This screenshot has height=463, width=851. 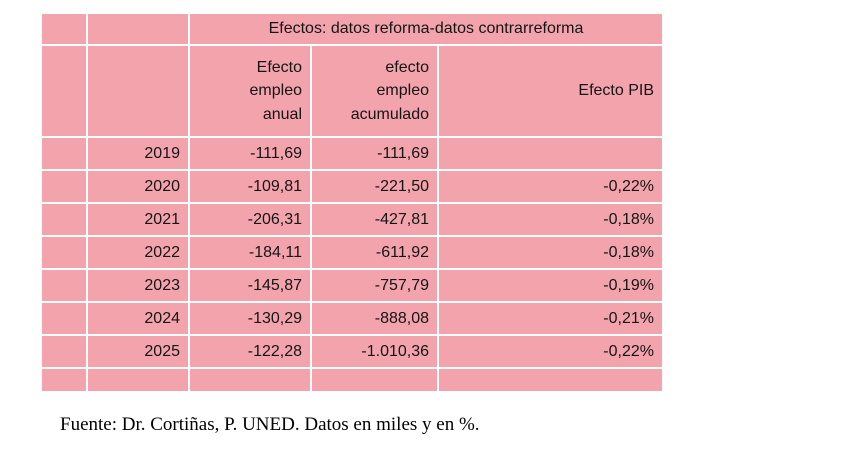 I want to click on year-cell: 2019, so click(x=138, y=153).